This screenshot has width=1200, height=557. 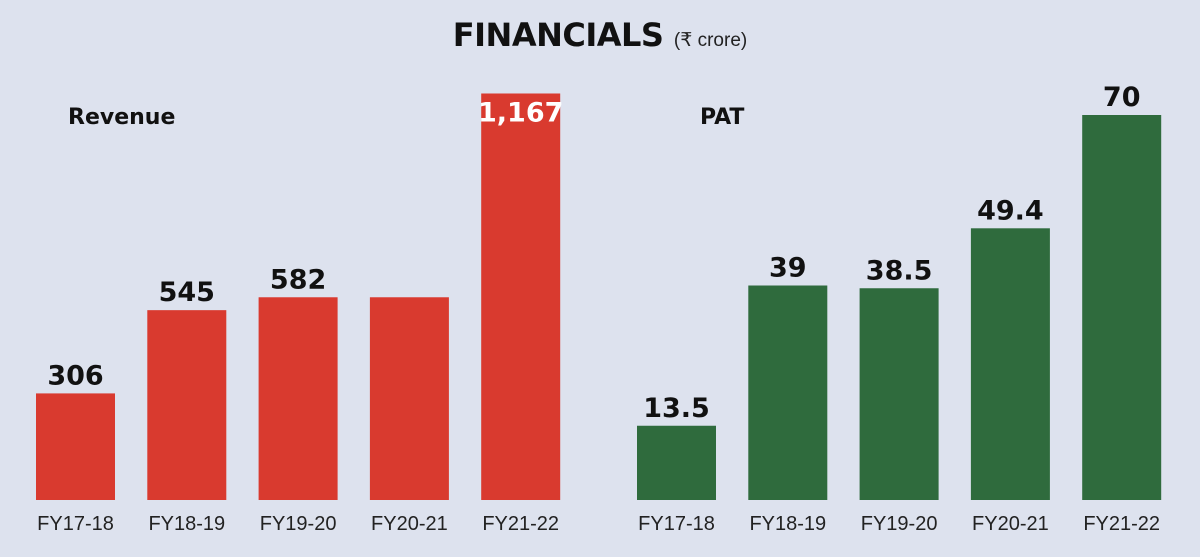 What do you see at coordinates (1122, 97) in the screenshot?
I see `pat-value-label: 70` at bounding box center [1122, 97].